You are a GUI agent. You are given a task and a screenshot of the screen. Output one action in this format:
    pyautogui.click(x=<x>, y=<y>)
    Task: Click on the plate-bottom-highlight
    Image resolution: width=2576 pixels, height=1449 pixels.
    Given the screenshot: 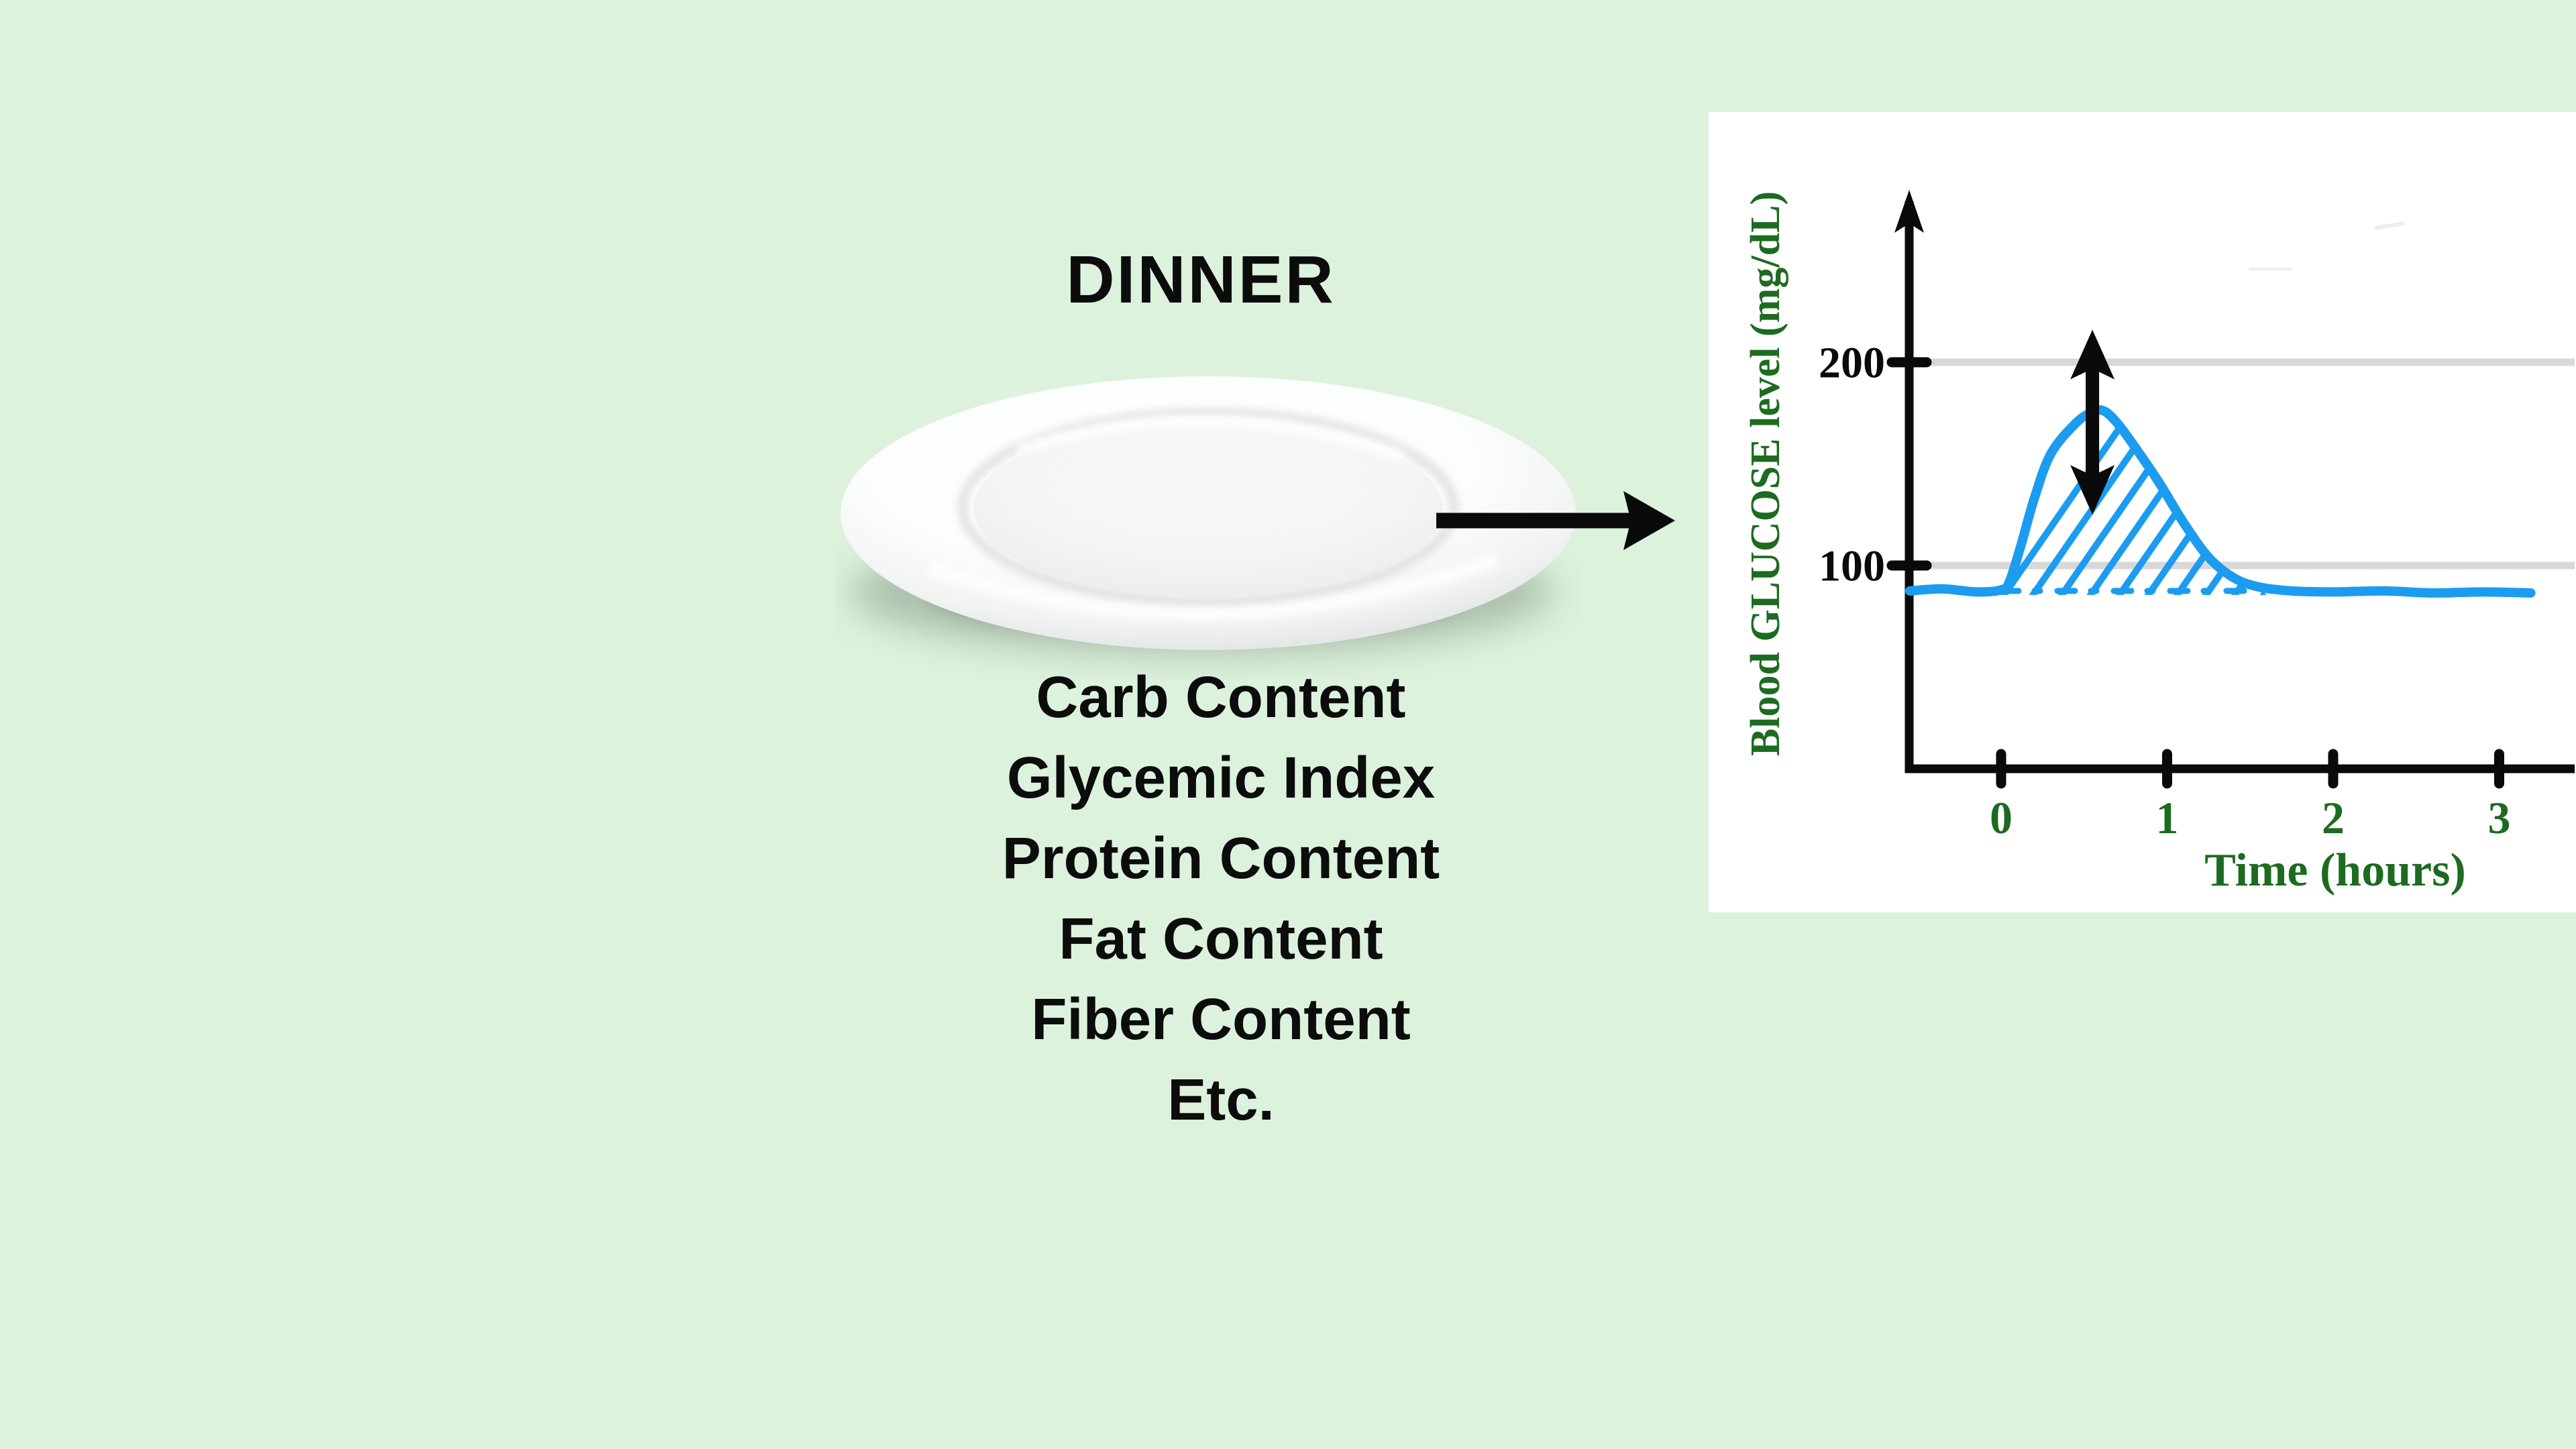 What is the action you would take?
    pyautogui.click(x=1213, y=587)
    